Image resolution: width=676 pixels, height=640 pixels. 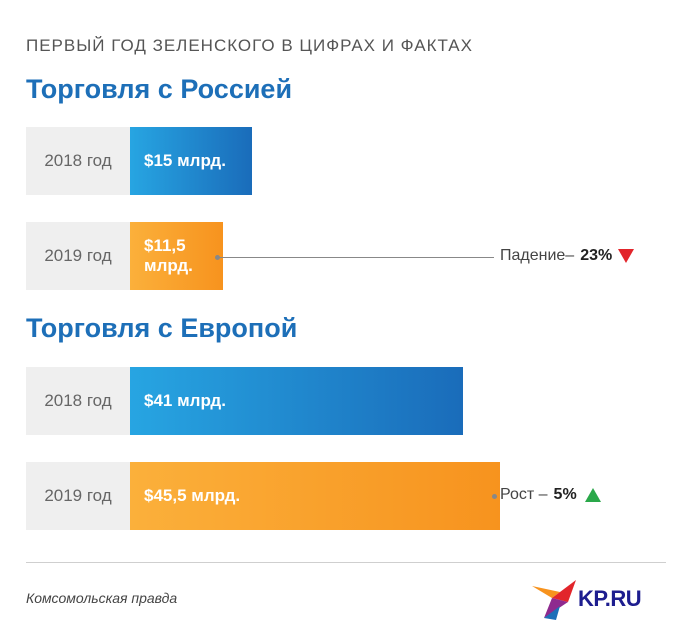 What do you see at coordinates (192, 495) in the screenshot?
I see `bar-value-europe-2019: $45,5 млрд.` at bounding box center [192, 495].